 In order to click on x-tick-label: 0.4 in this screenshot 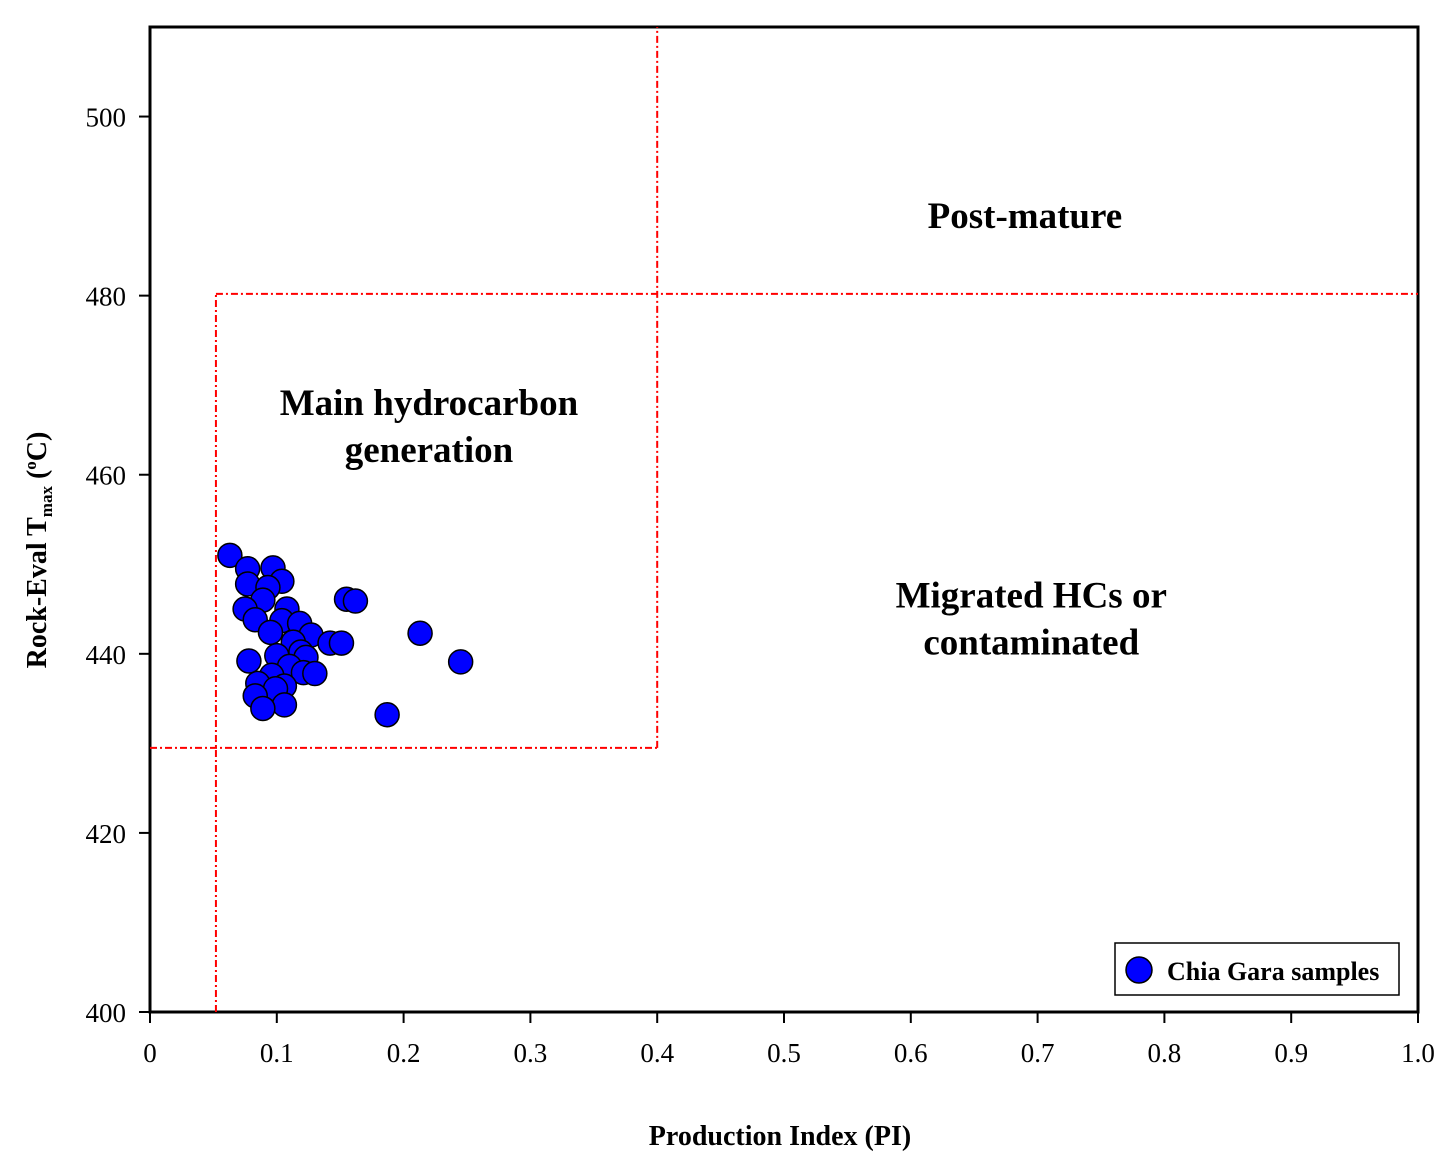, I will do `click(657, 1053)`.